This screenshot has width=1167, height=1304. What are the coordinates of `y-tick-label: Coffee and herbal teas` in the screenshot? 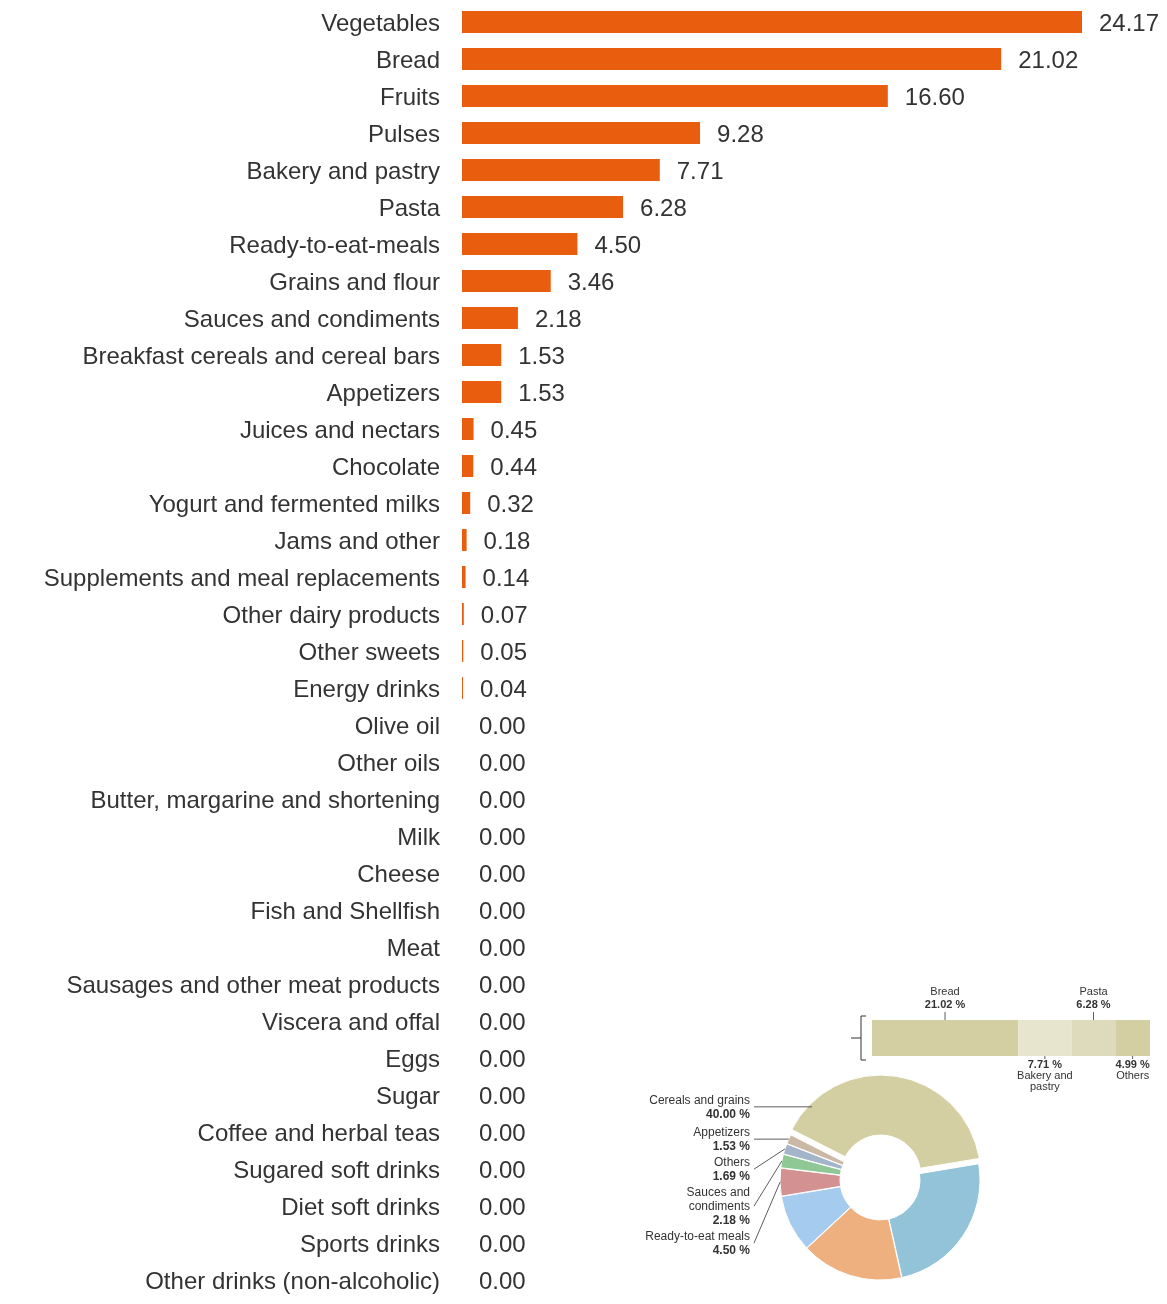 It's located at (318, 1132).